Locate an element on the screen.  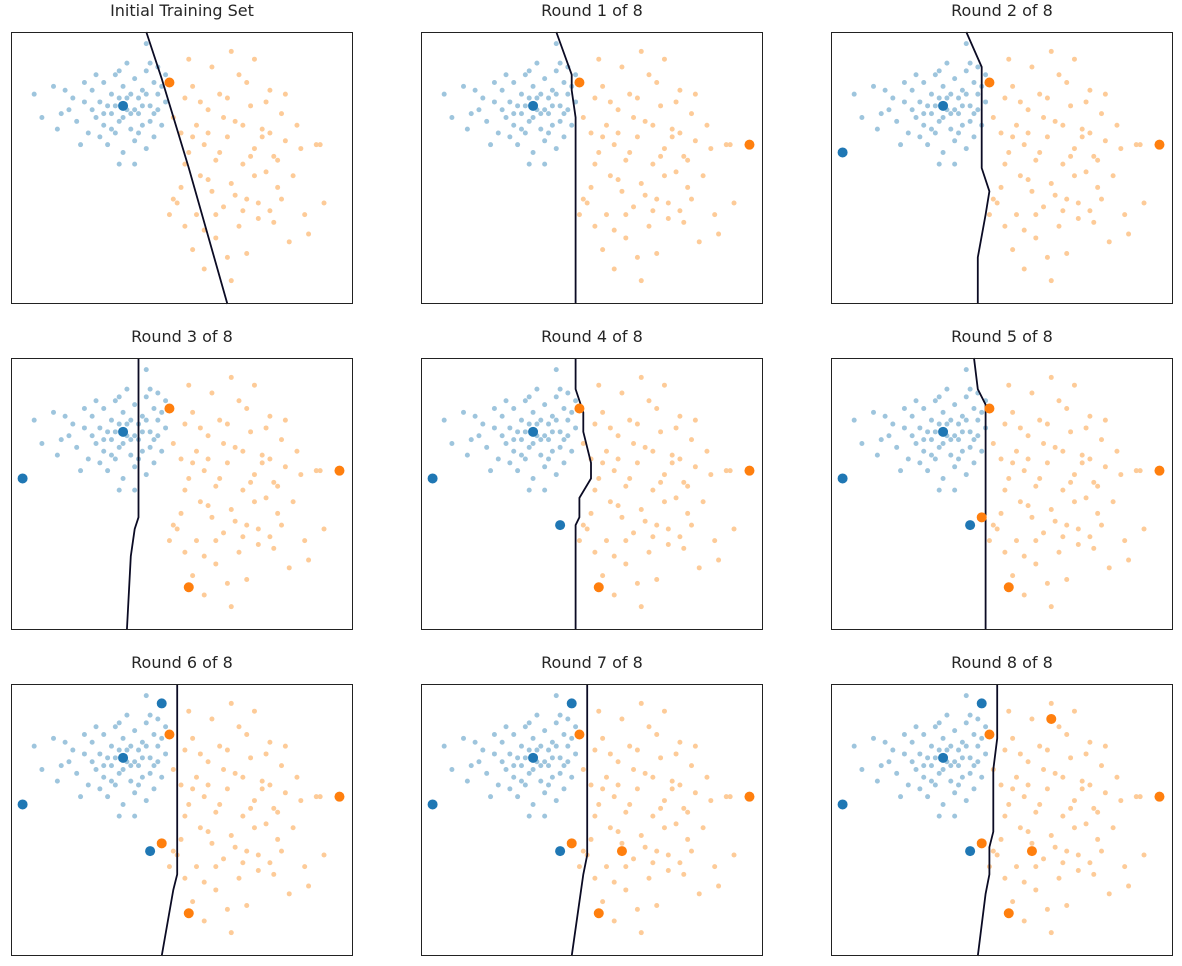
panel-title: Round 1 of 8 is located at coordinates (592, 10).